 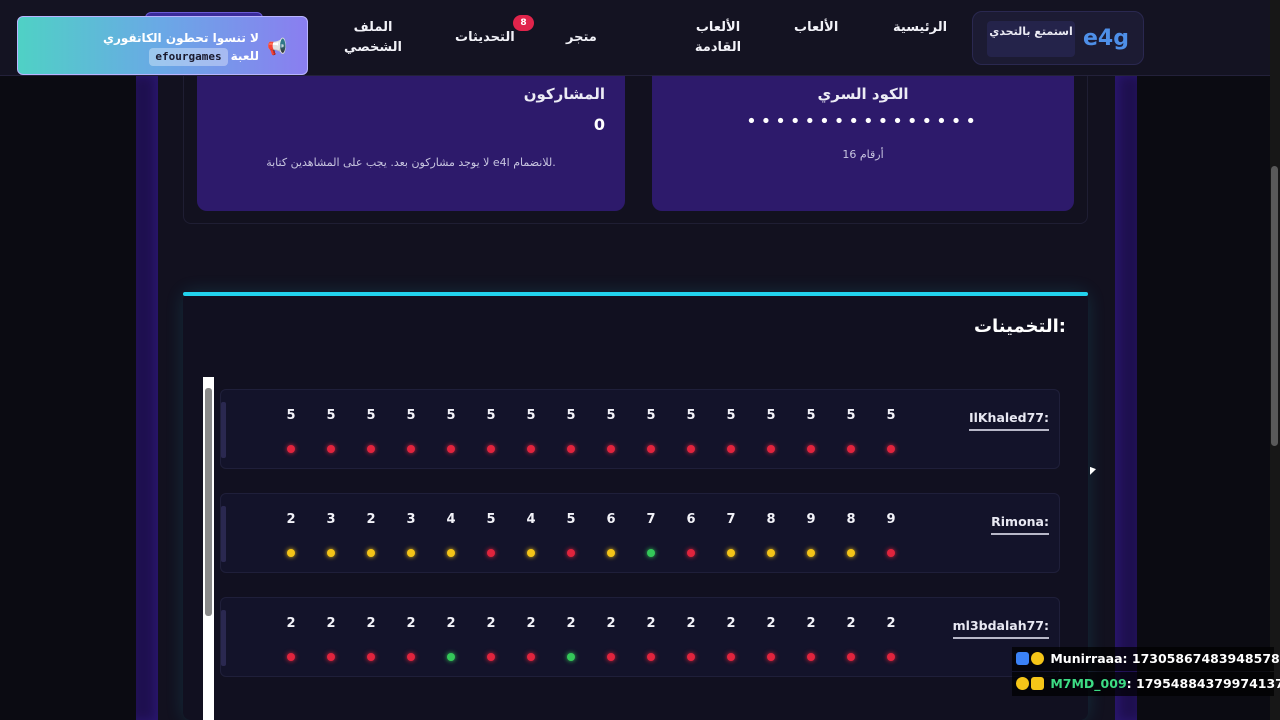 What do you see at coordinates (1086, 658) in the screenshot?
I see `chat-username: Munirraaa` at bounding box center [1086, 658].